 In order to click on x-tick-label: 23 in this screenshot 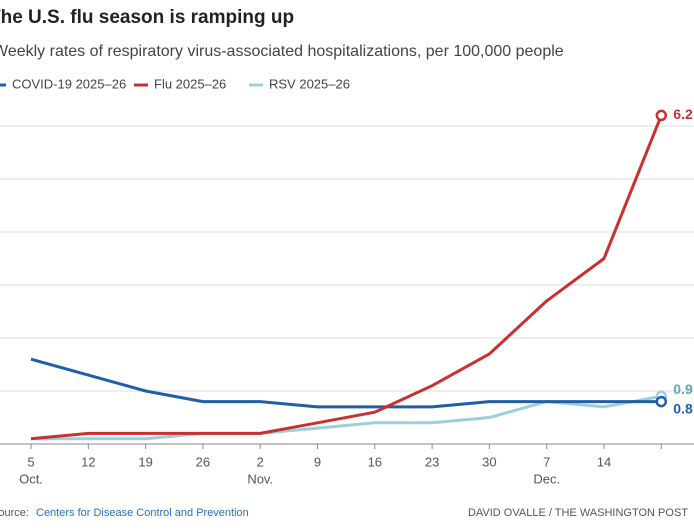, I will do `click(432, 461)`.